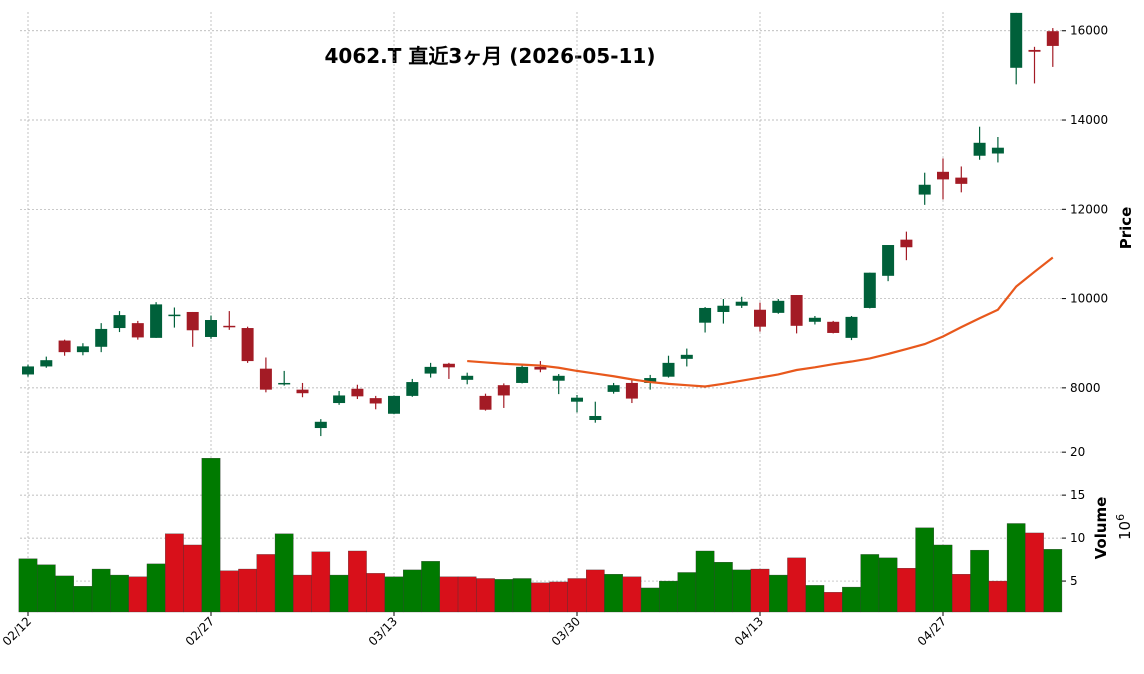 The height and width of the screenshot is (674, 1144). What do you see at coordinates (1077, 538) in the screenshot?
I see `y-tick-label: 10` at bounding box center [1077, 538].